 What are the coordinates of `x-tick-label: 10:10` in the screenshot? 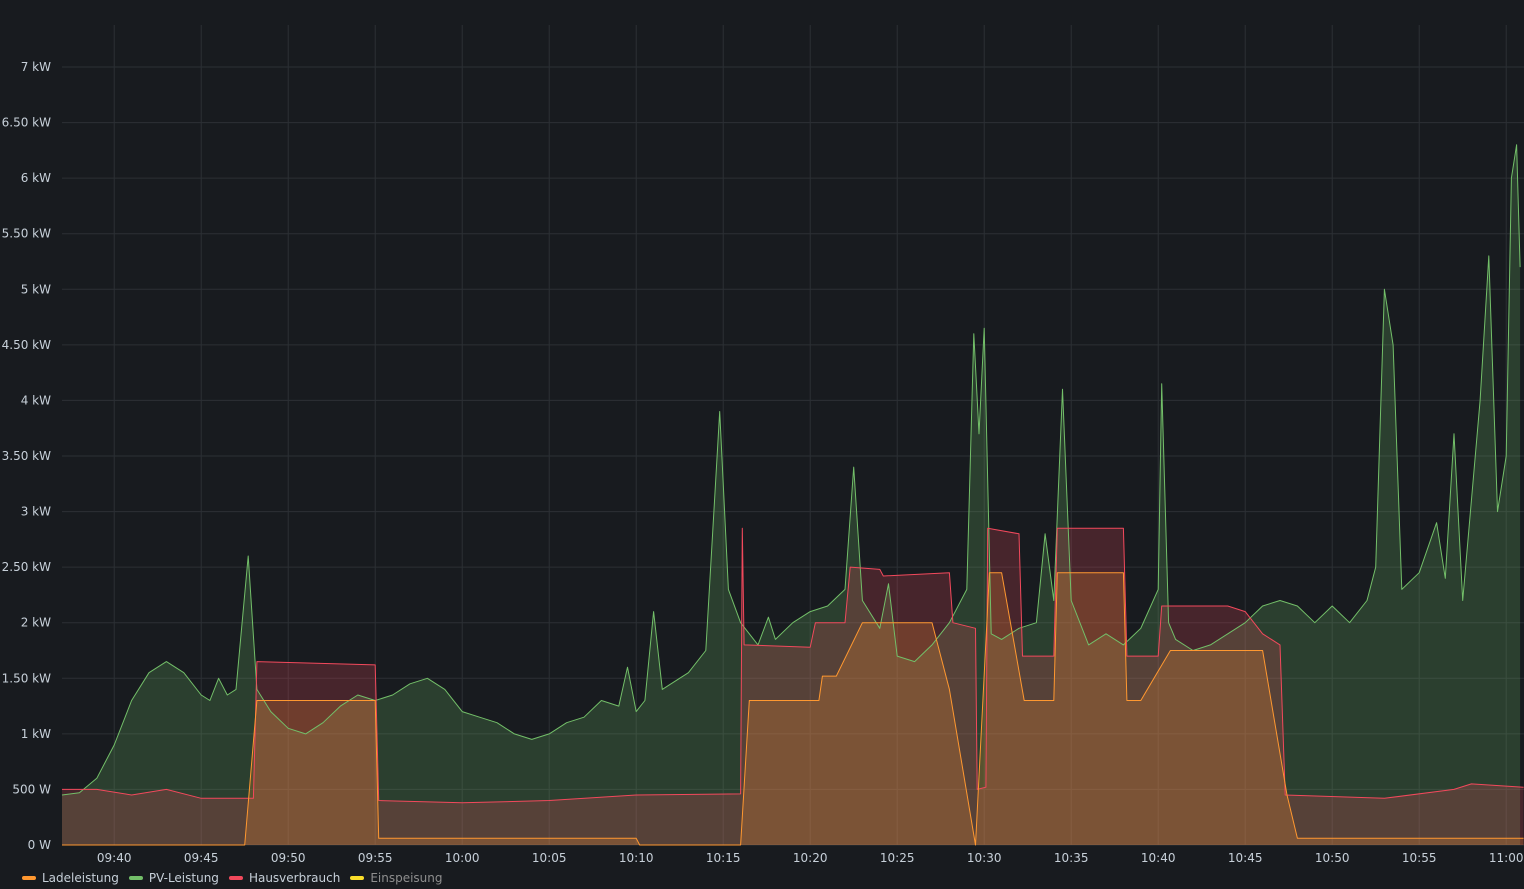 It's located at (636, 858).